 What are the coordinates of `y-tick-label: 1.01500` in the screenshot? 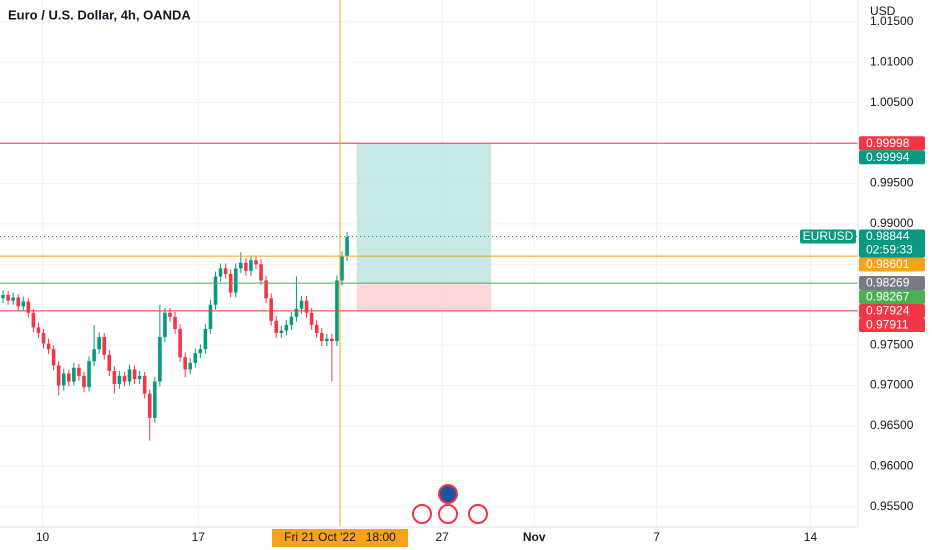 It's located at (892, 21).